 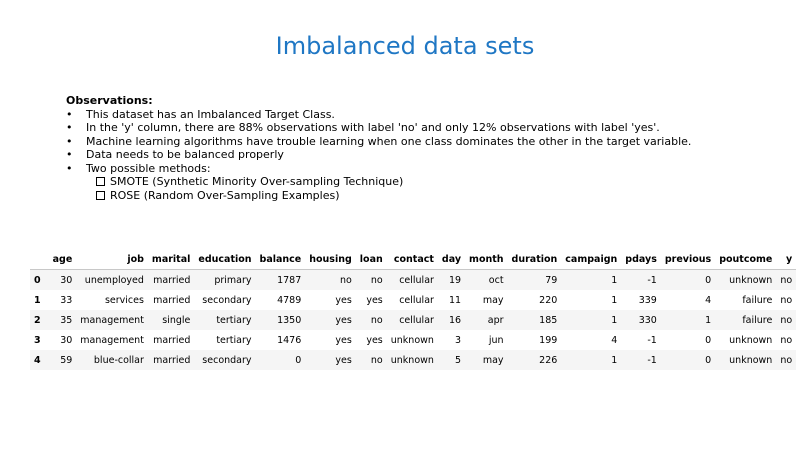 I want to click on table-cell: unemployed, so click(x=112, y=279).